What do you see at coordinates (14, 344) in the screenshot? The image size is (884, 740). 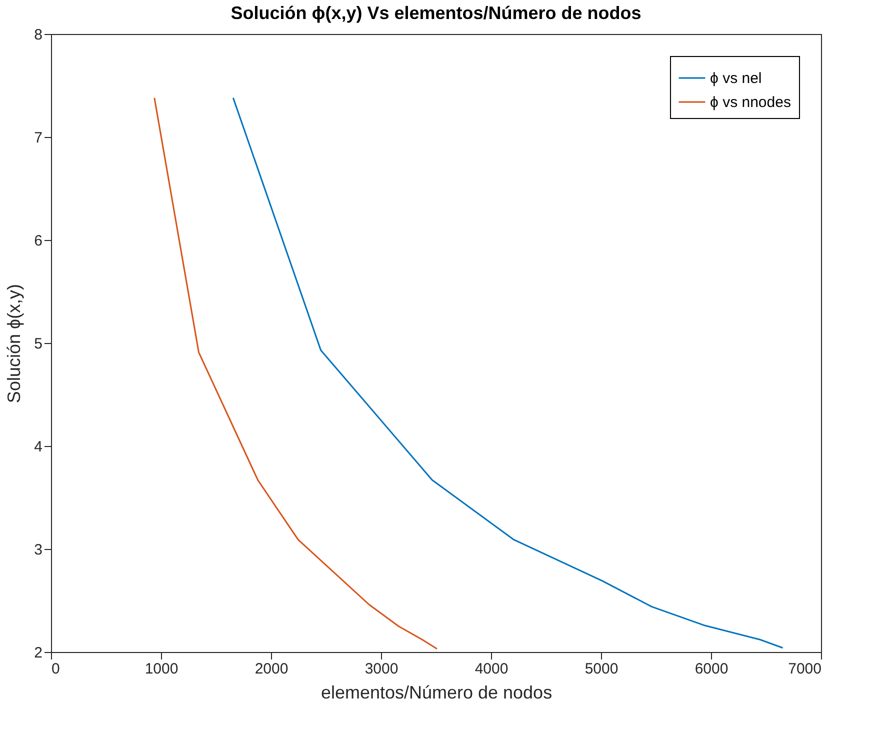 I see `y-axis-title: Solución ϕ(x,y)` at bounding box center [14, 344].